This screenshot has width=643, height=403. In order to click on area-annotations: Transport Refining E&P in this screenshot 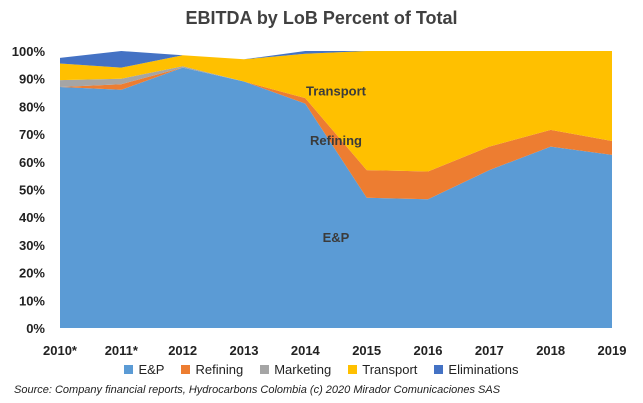, I will do `click(336, 164)`.